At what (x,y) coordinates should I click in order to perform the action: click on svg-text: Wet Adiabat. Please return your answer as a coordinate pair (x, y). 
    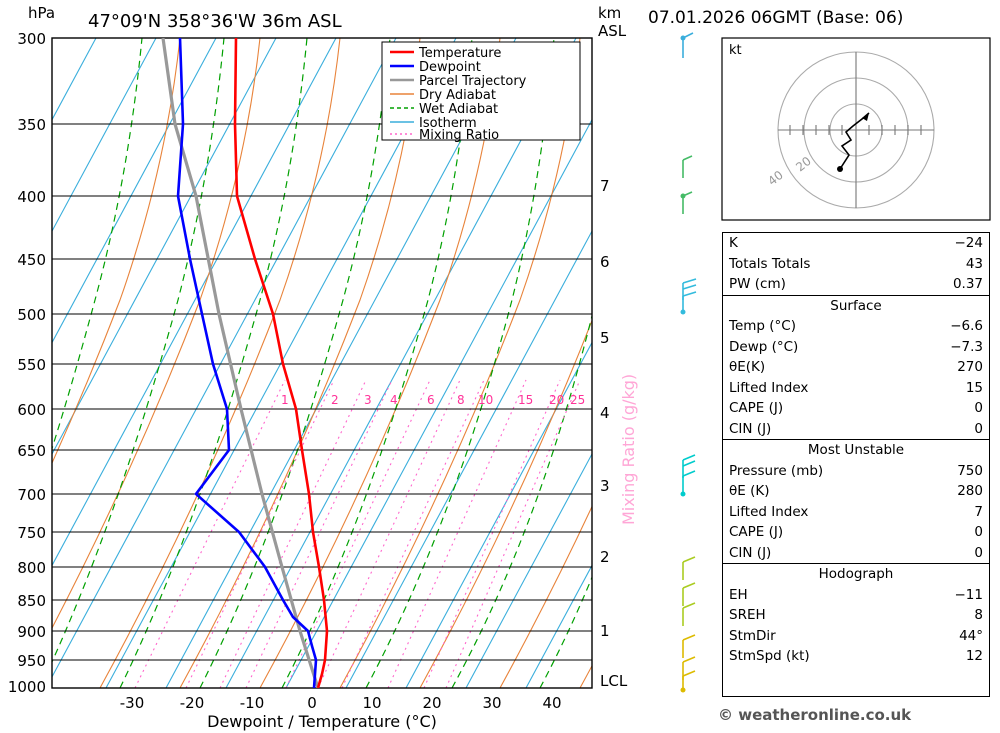
    Looking at the image, I should click on (458, 109).